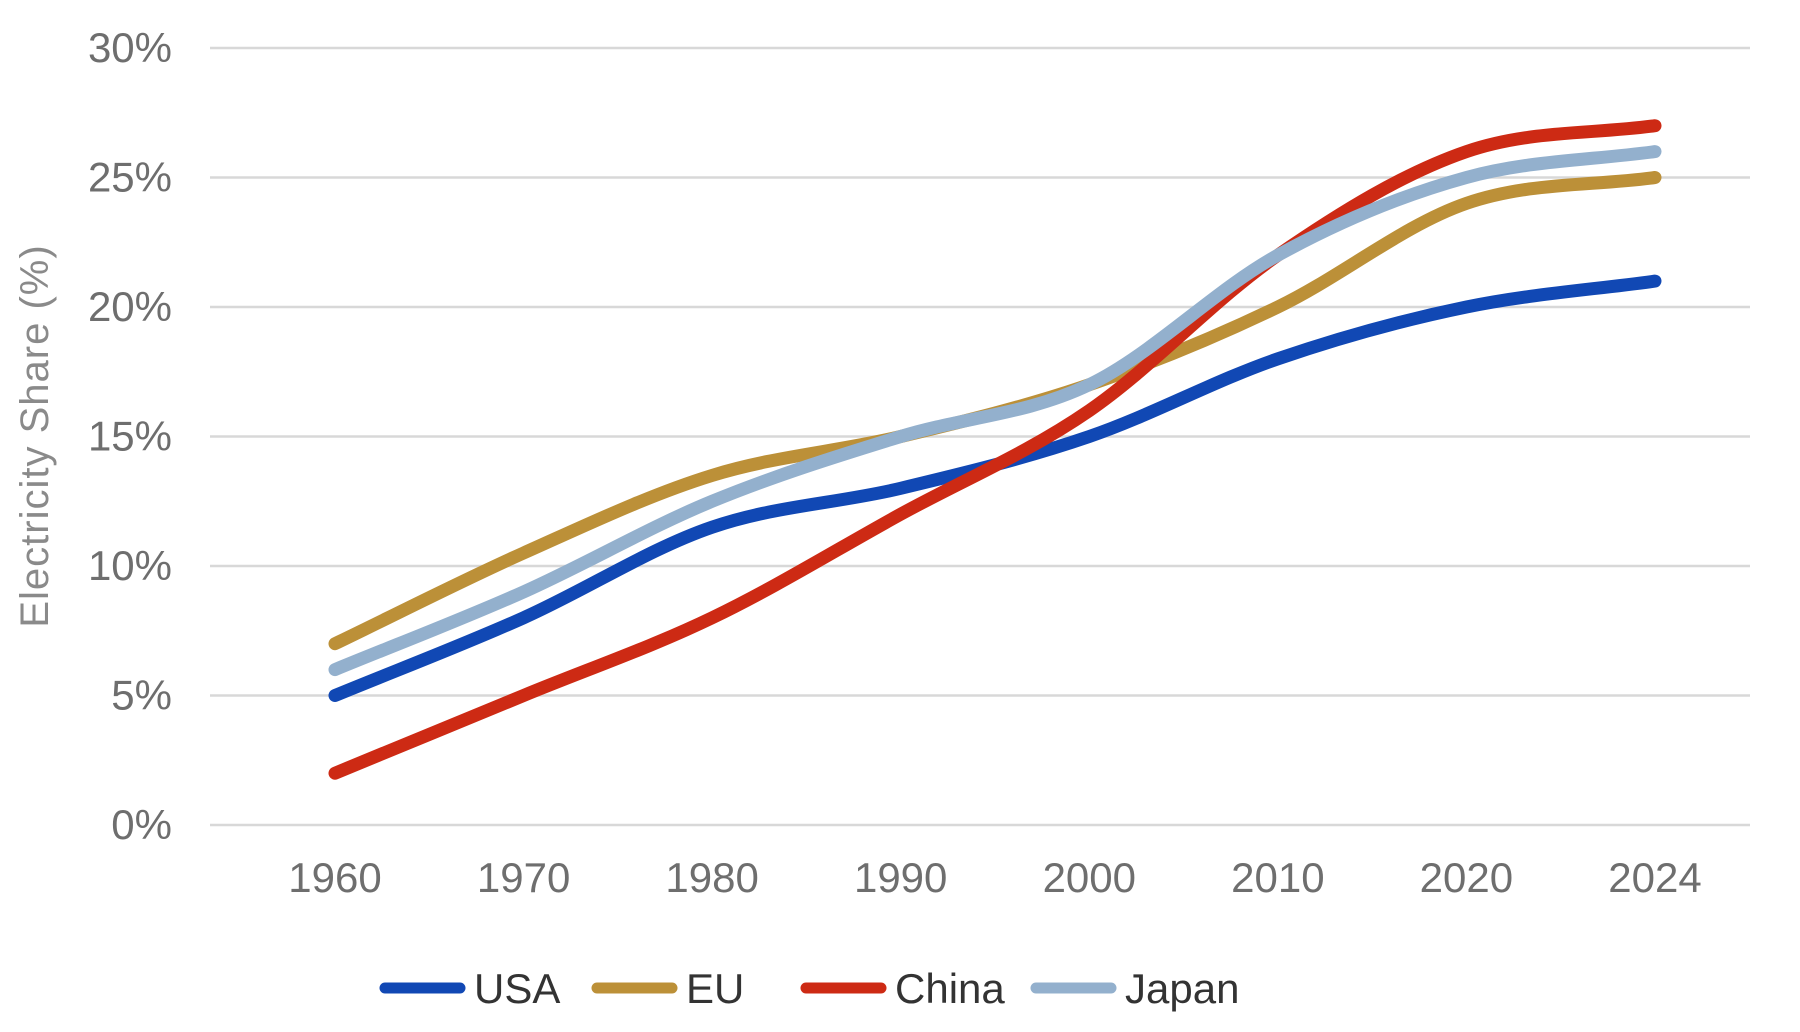 The width and height of the screenshot is (1800, 1032). Describe the element at coordinates (469, 988) in the screenshot. I see `legend-item-usa: USA` at that location.